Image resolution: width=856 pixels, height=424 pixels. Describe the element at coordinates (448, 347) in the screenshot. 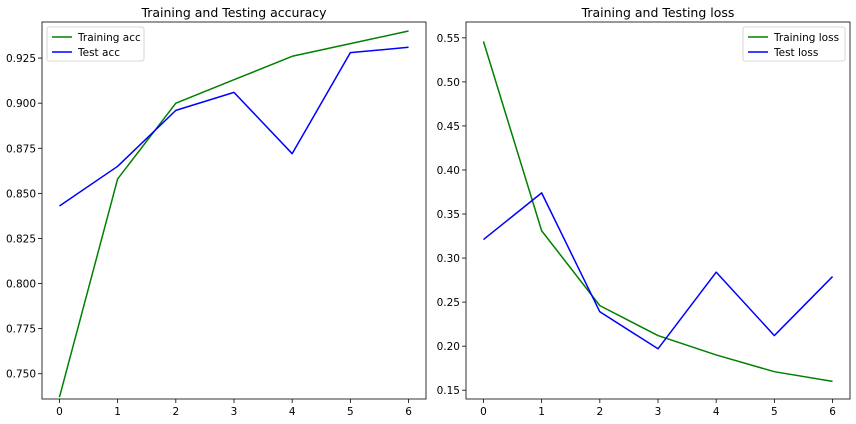

I see `y-tick-label: 0.20` at that location.